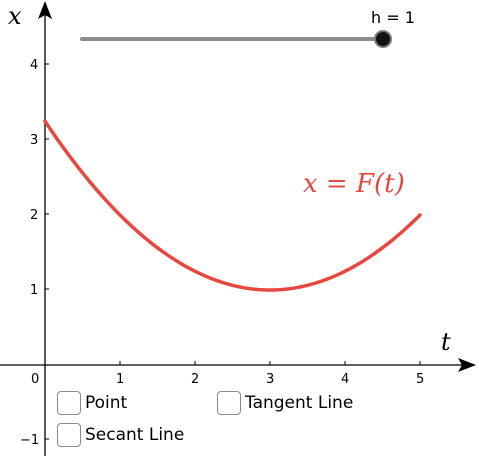 The width and height of the screenshot is (479, 458). I want to click on tangent-line-checkbox-box, so click(229, 403).